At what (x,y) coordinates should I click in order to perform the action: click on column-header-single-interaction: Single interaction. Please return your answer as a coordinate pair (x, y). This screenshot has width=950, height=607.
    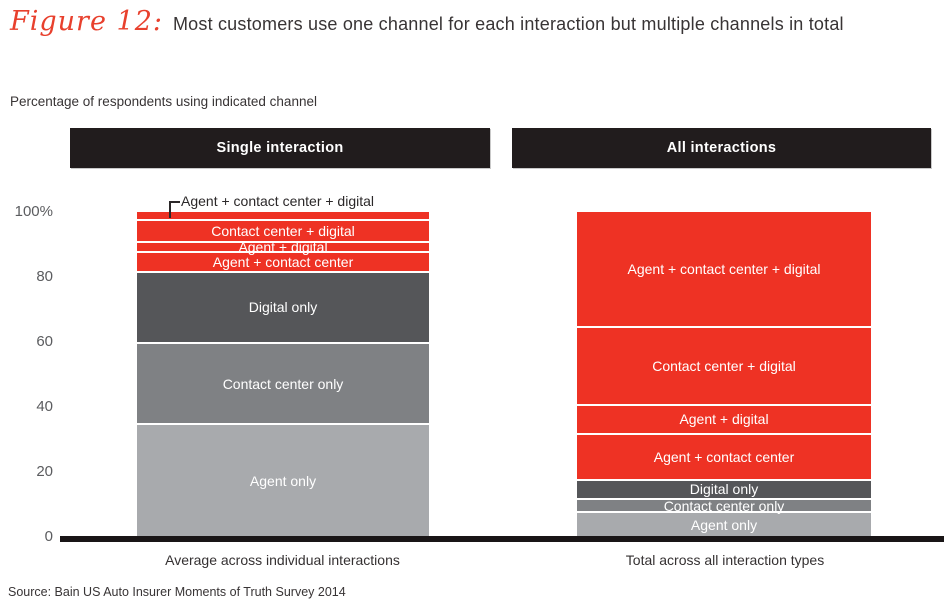
    Looking at the image, I should click on (280, 148).